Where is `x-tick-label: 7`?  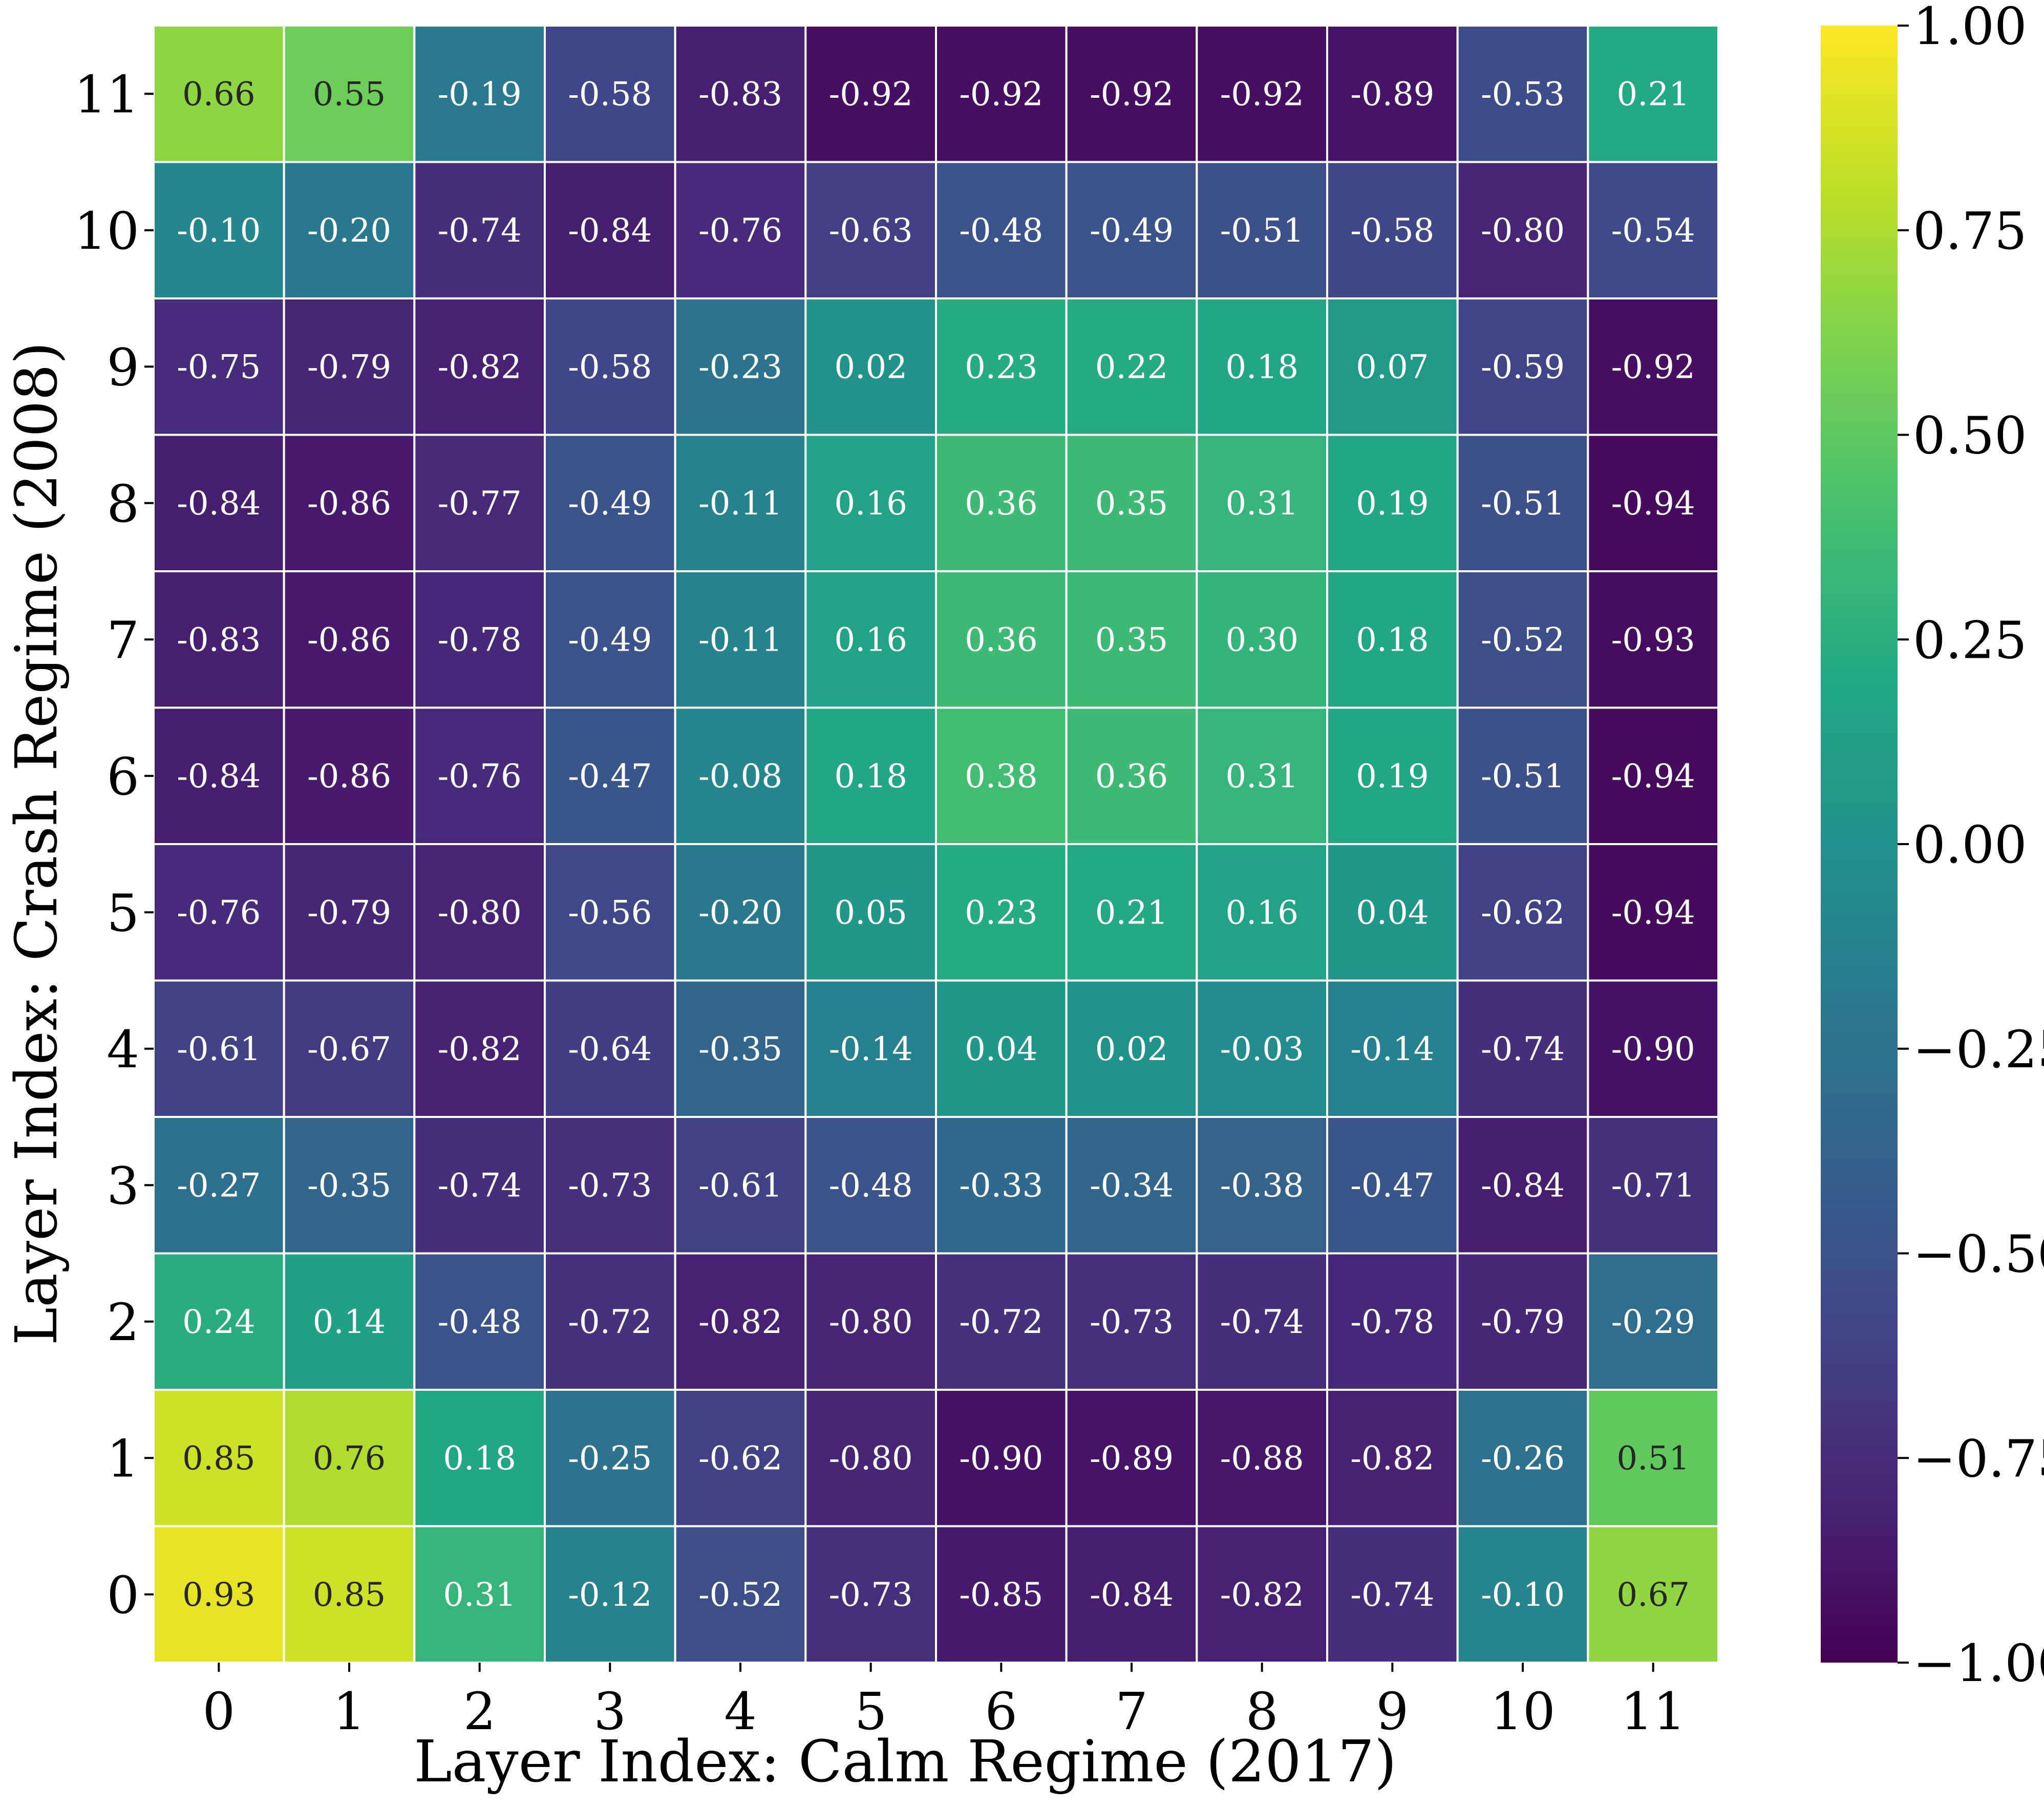
x-tick-label: 7 is located at coordinates (1131, 1711).